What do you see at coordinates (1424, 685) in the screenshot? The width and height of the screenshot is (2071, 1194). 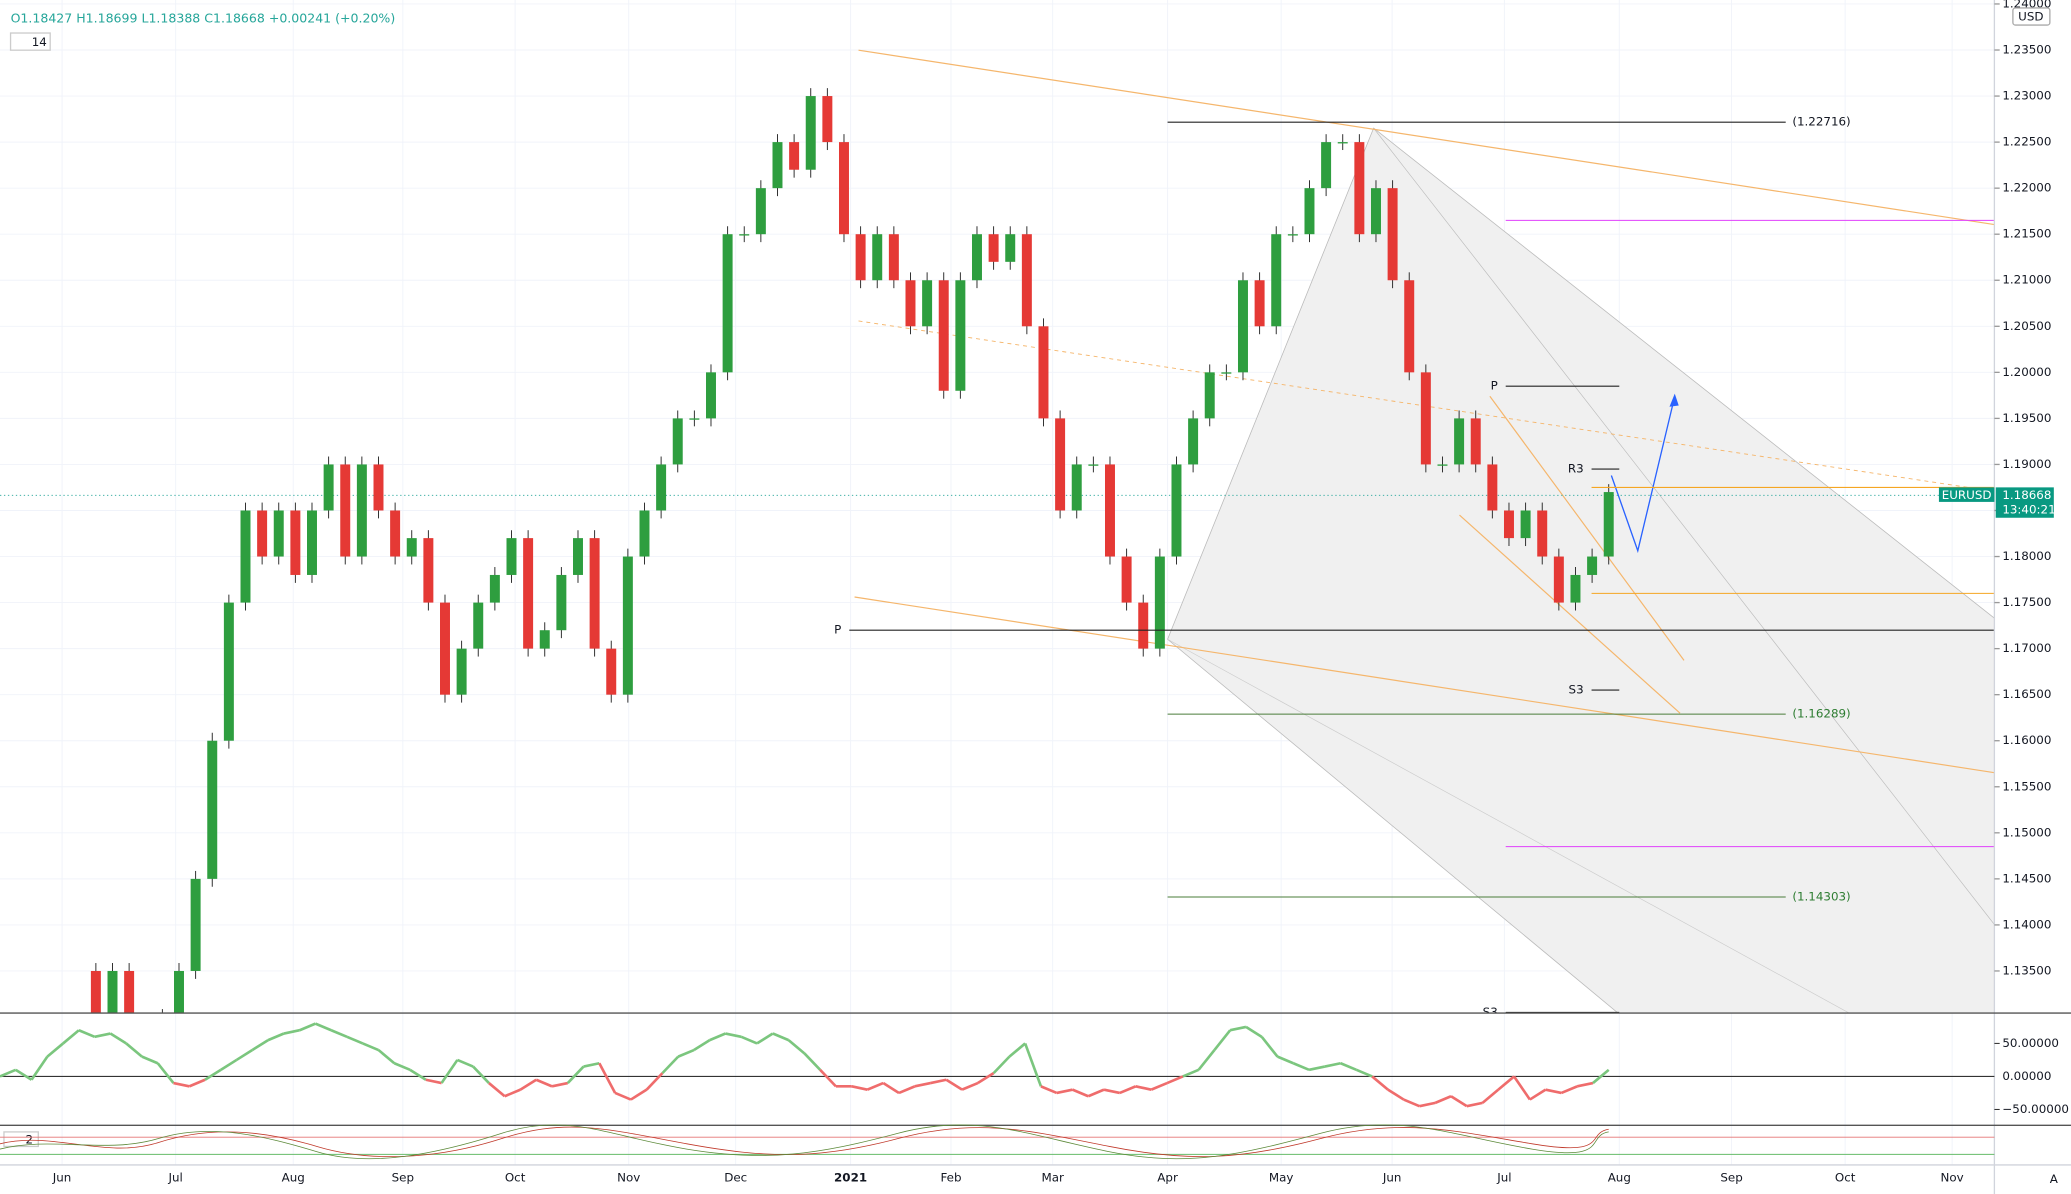 I see `trend-line` at bounding box center [1424, 685].